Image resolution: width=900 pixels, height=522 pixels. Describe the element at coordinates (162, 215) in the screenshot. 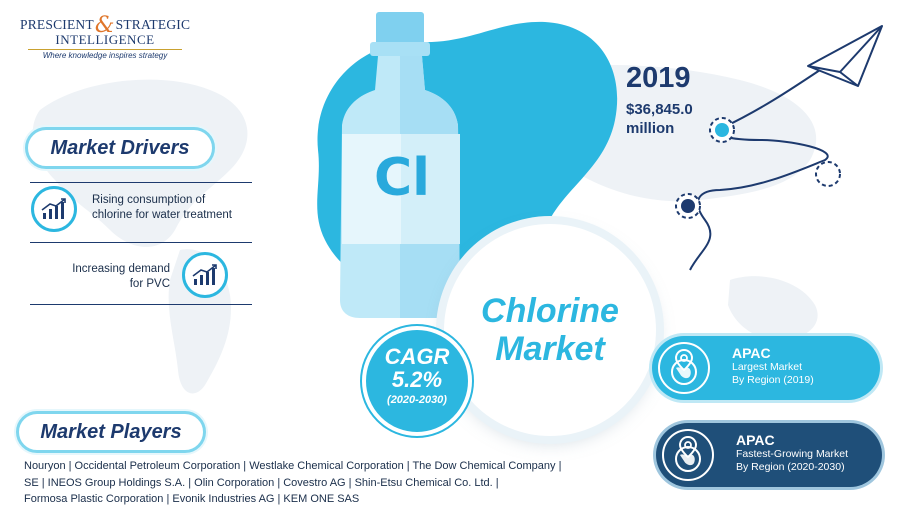

I see `driver-item-1-line2: chlorine for water treatment` at that location.